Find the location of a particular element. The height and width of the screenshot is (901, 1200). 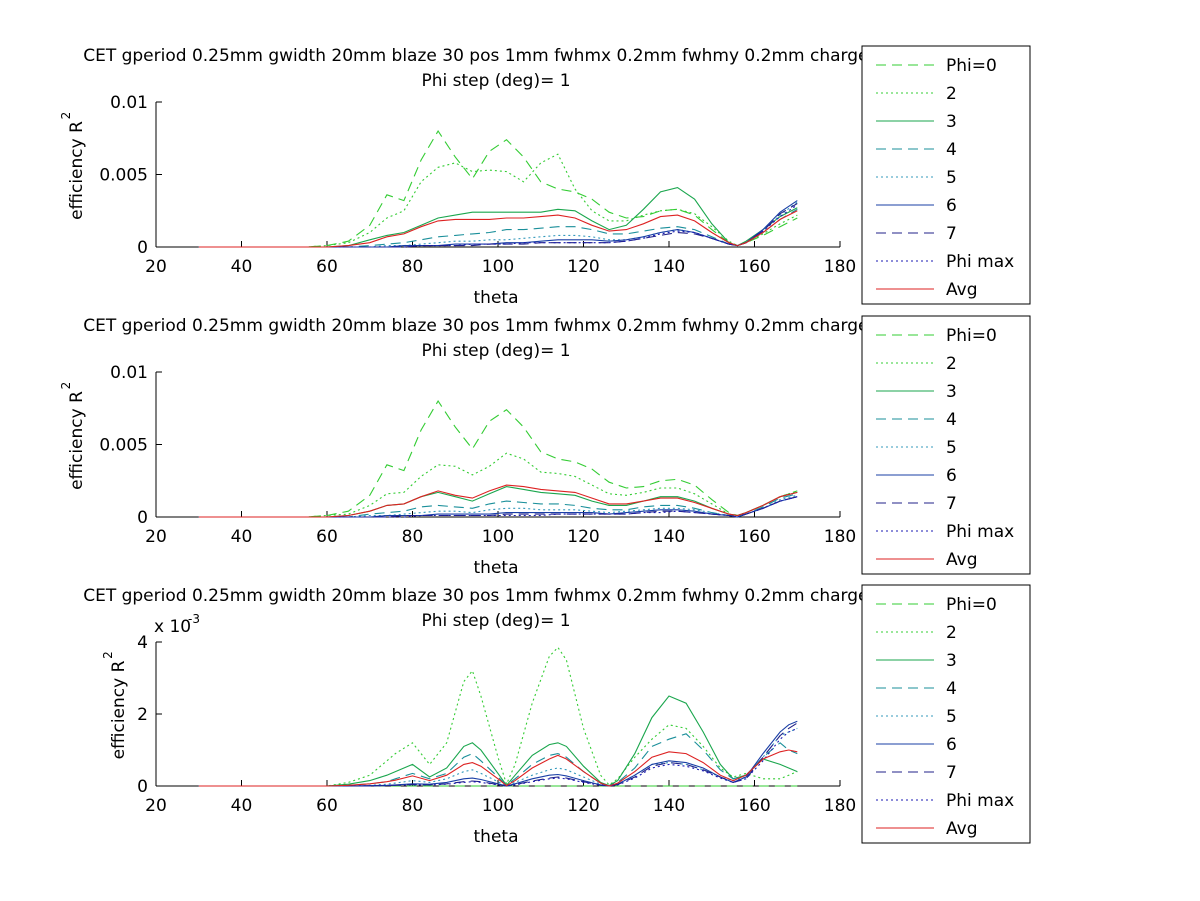

y-exponent-superscript: -3 is located at coordinates (194, 619).